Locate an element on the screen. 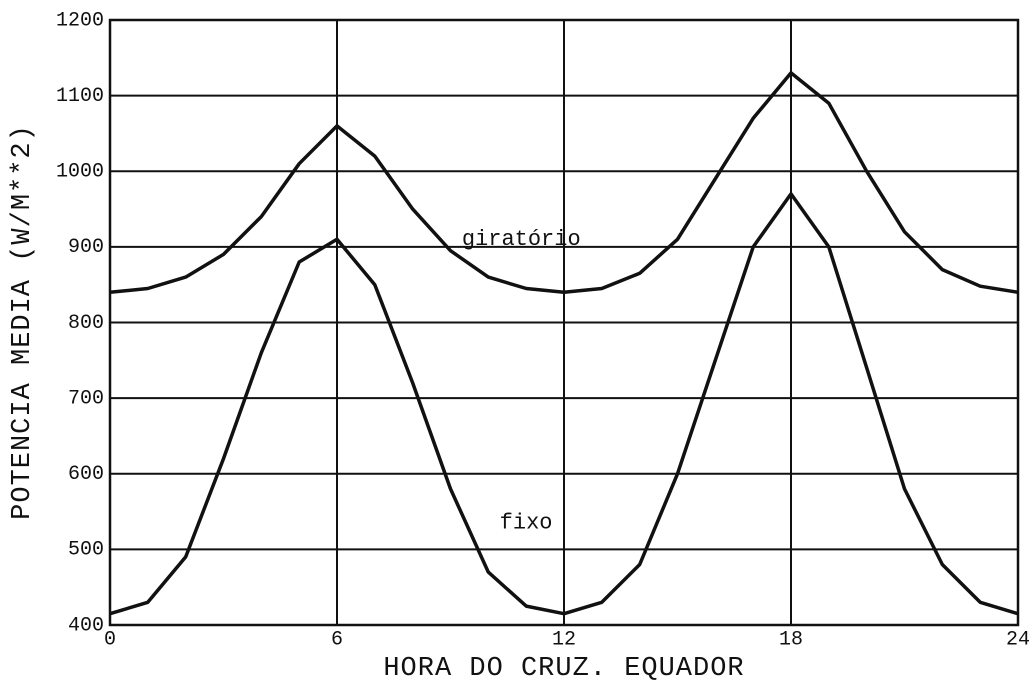  y-axis-title: POTENCIA MEDIA (W/M**2) is located at coordinates (23, 322).